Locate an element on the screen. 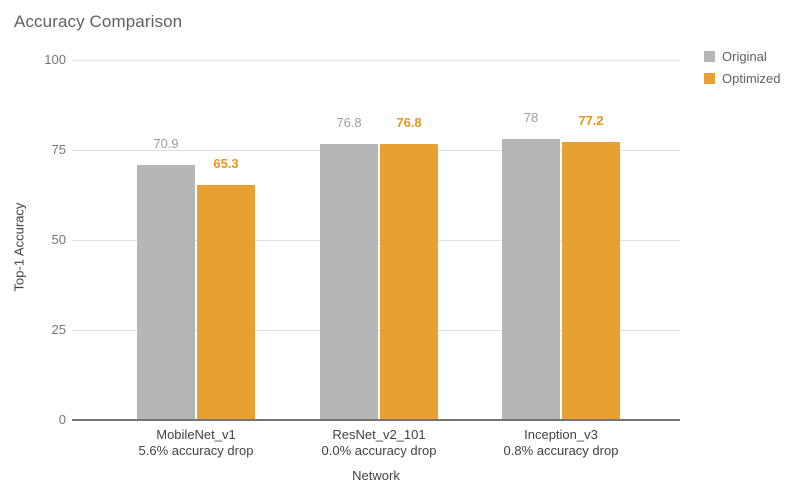  bar-value-label: 78 is located at coordinates (531, 118).